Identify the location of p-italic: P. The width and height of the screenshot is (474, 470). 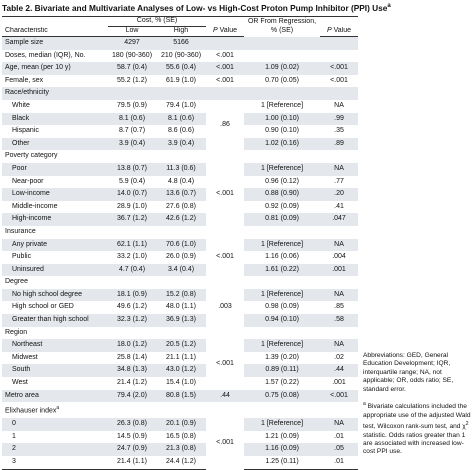
(329, 30).